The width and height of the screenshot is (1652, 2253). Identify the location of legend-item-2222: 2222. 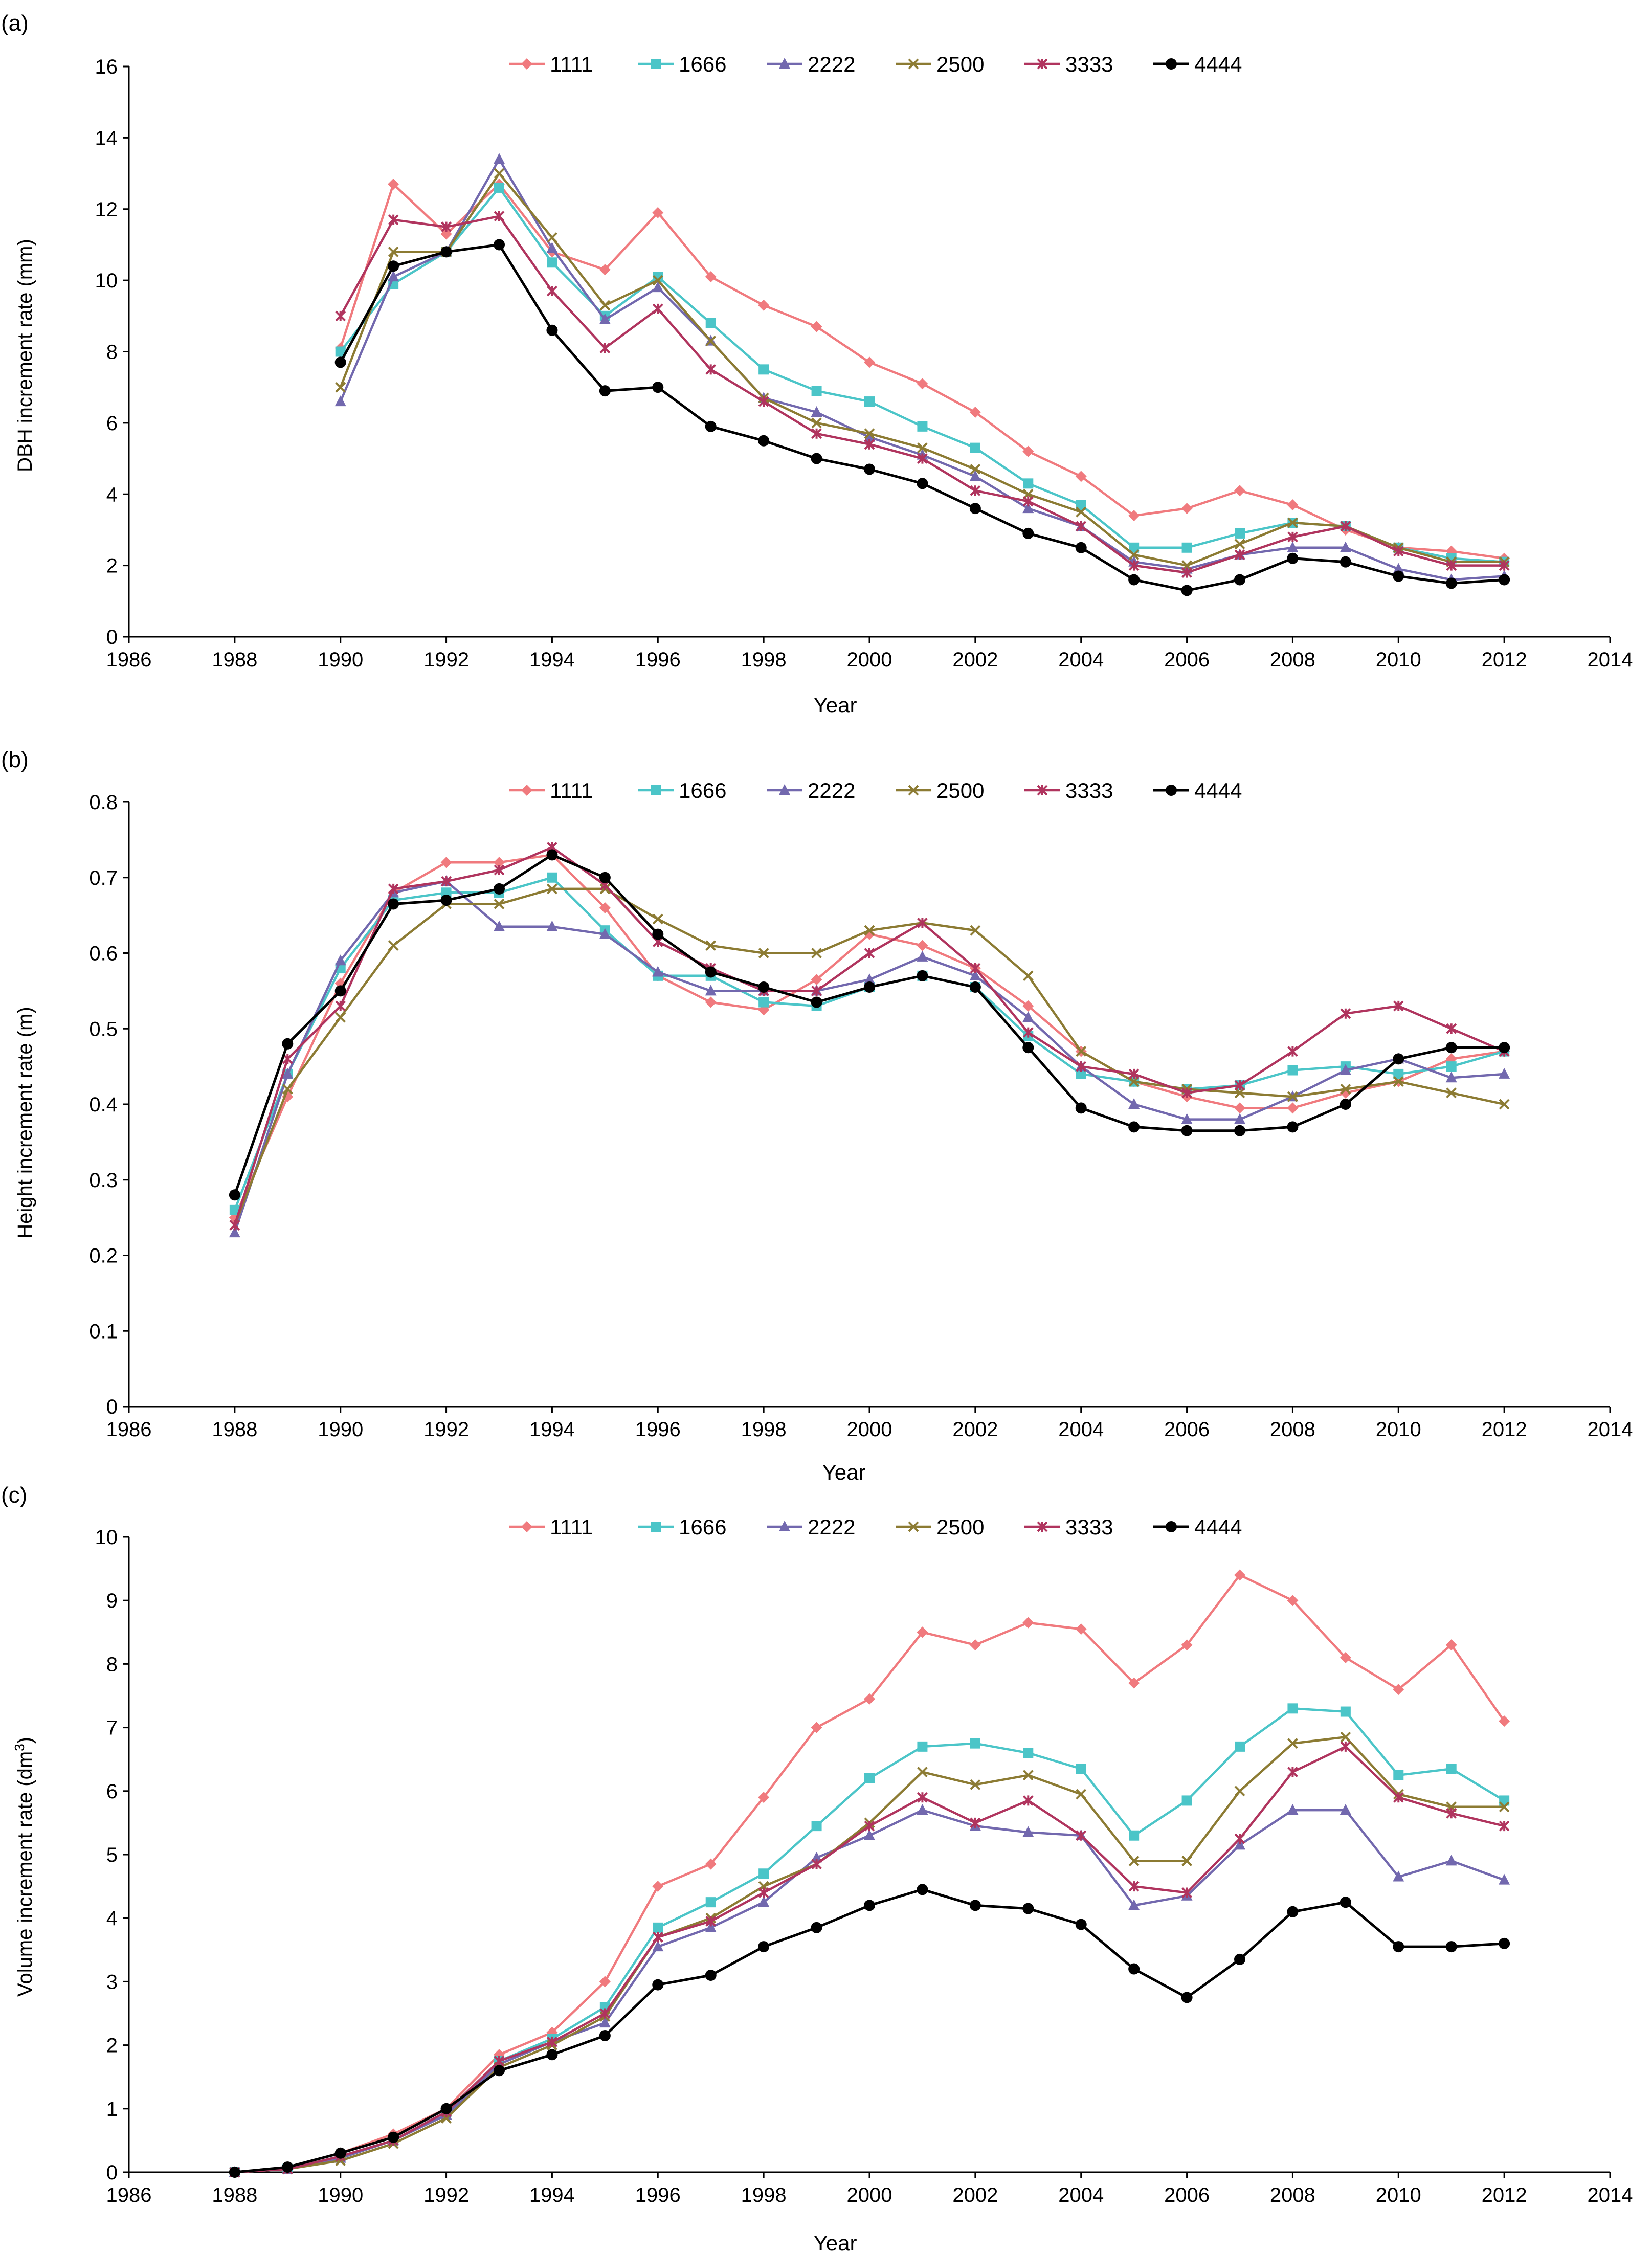
(811, 790).